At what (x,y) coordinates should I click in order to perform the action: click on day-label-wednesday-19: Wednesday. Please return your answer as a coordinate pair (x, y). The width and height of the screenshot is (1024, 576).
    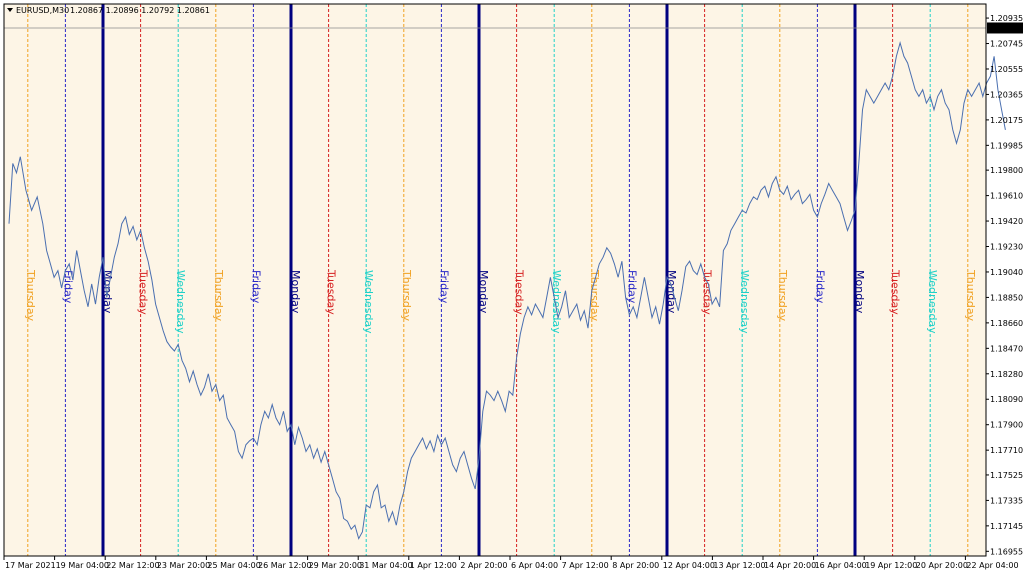
    Looking at the image, I should click on (744, 302).